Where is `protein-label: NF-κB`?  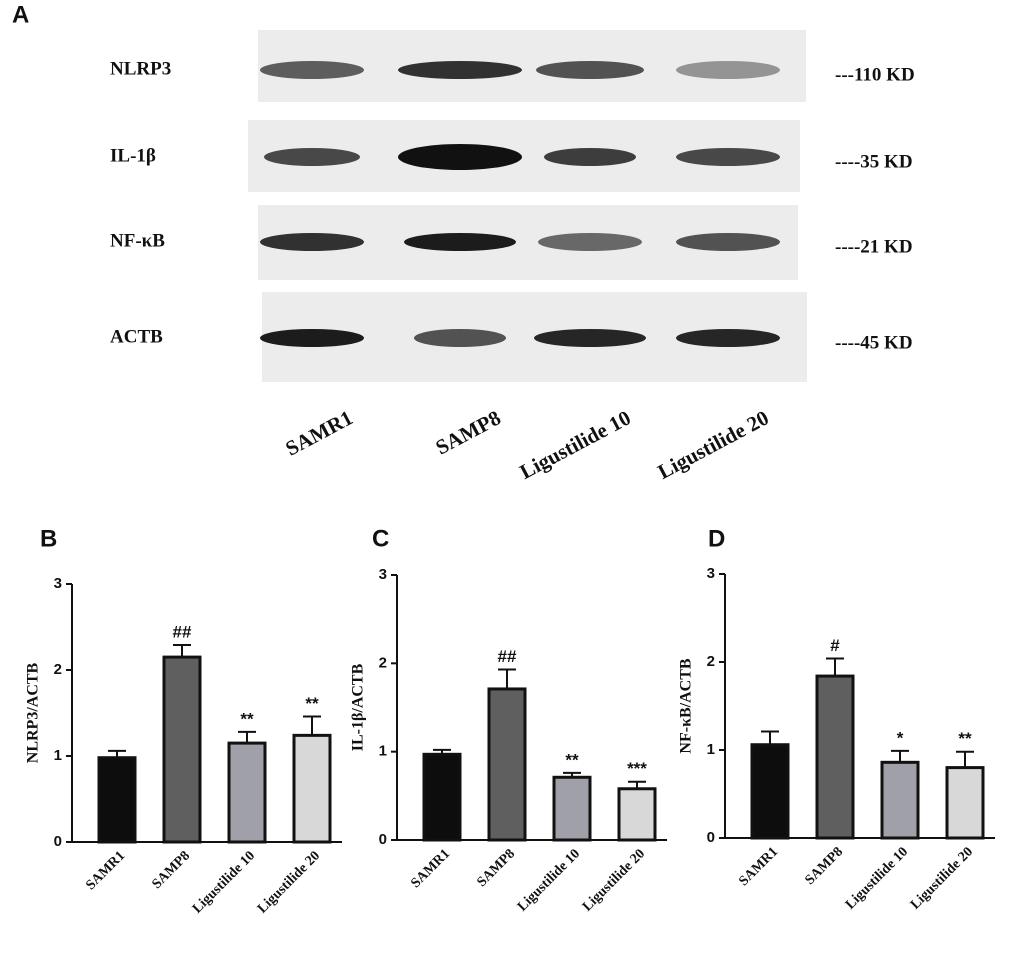
protein-label: NF-κB is located at coordinates (137, 240).